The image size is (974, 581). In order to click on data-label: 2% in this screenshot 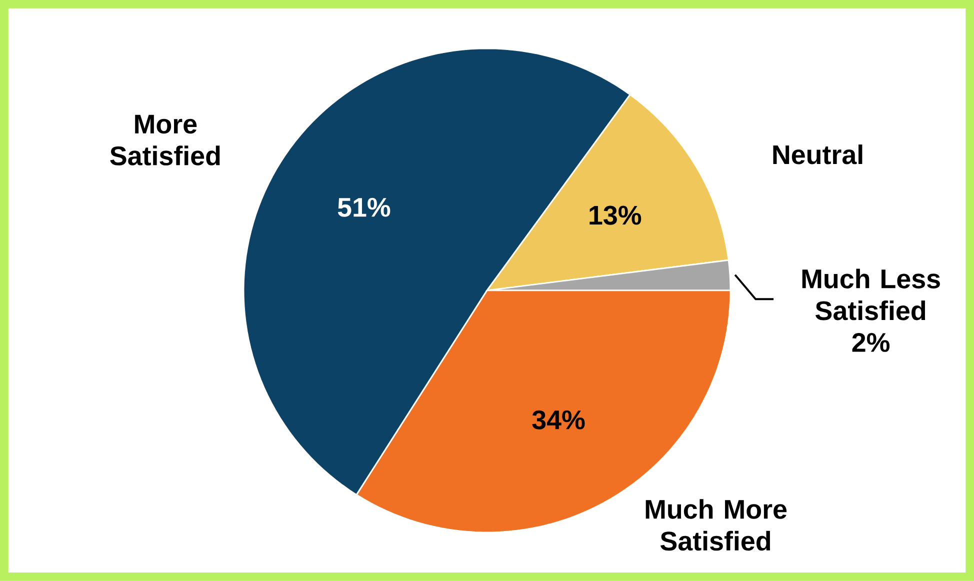, I will do `click(871, 342)`.